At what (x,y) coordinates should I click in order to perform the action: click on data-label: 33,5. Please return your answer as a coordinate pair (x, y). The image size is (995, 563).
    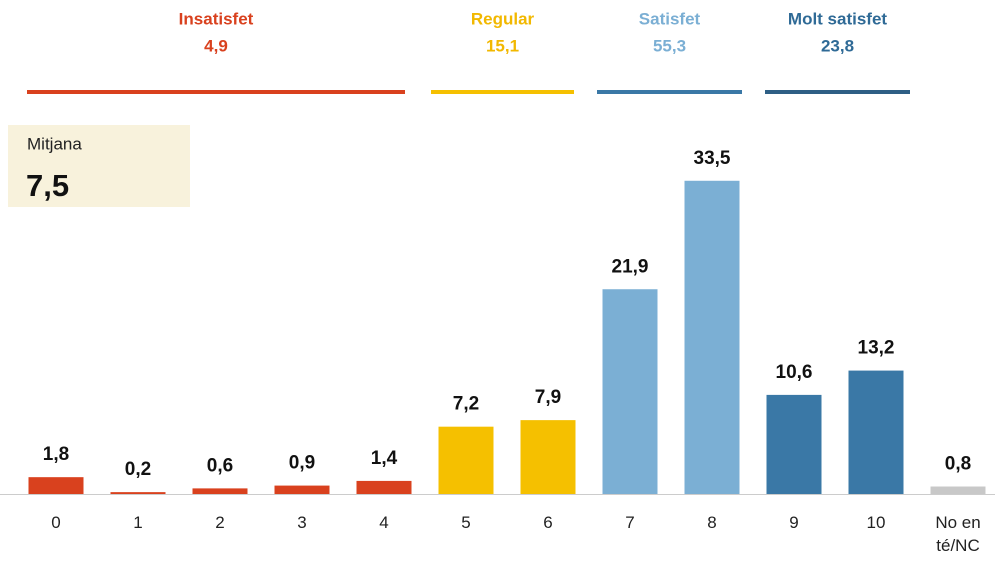
    Looking at the image, I should click on (712, 158).